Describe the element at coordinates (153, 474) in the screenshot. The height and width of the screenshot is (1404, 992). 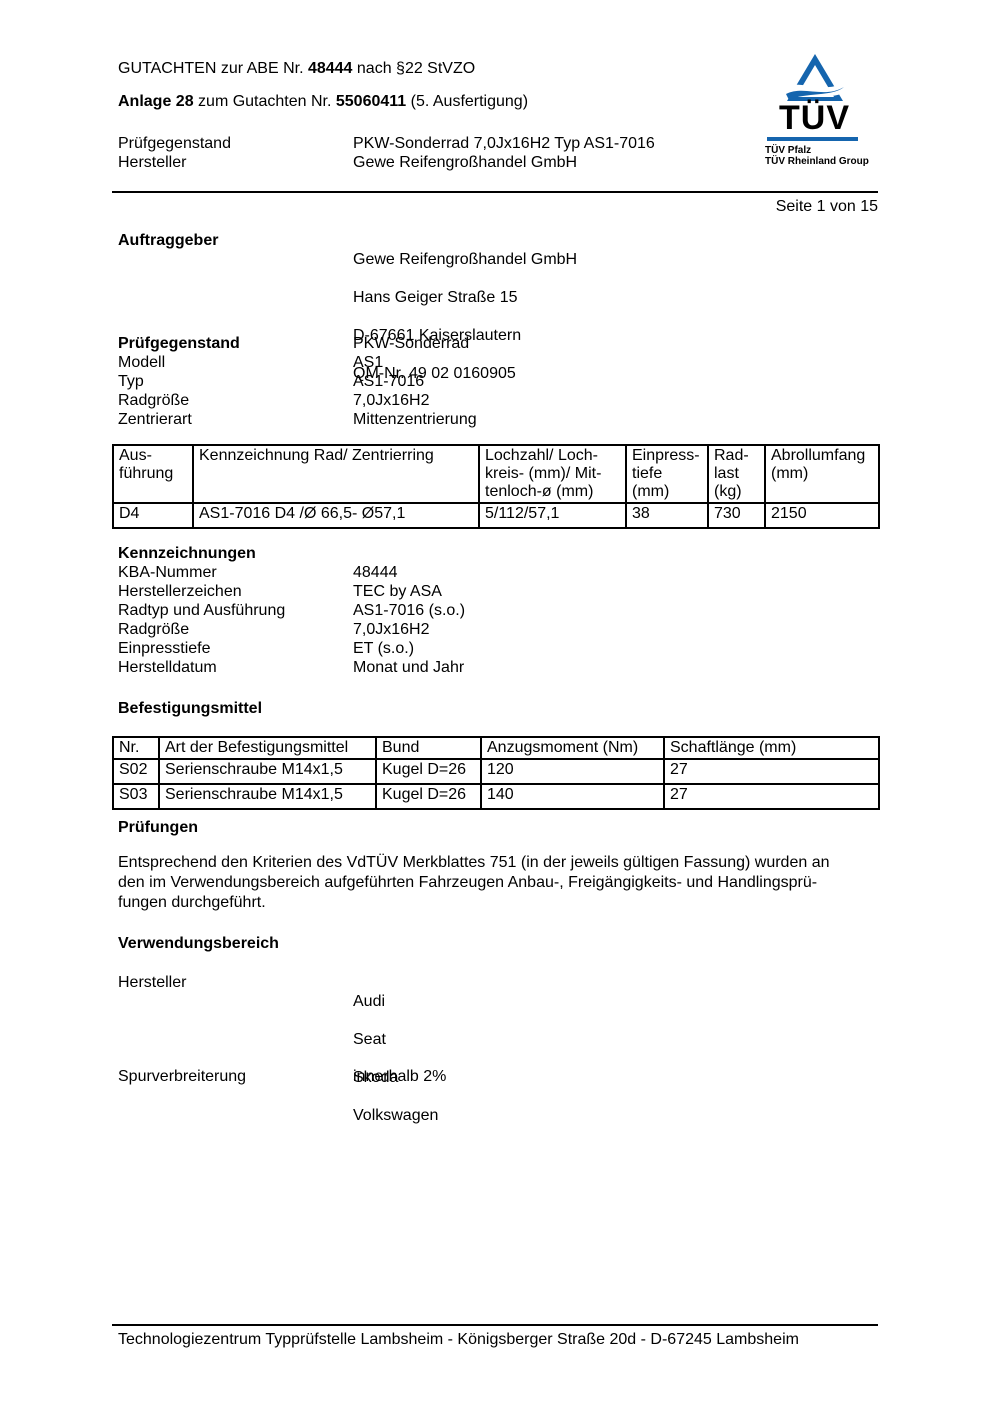
I see `column-header: Aus- führung` at that location.